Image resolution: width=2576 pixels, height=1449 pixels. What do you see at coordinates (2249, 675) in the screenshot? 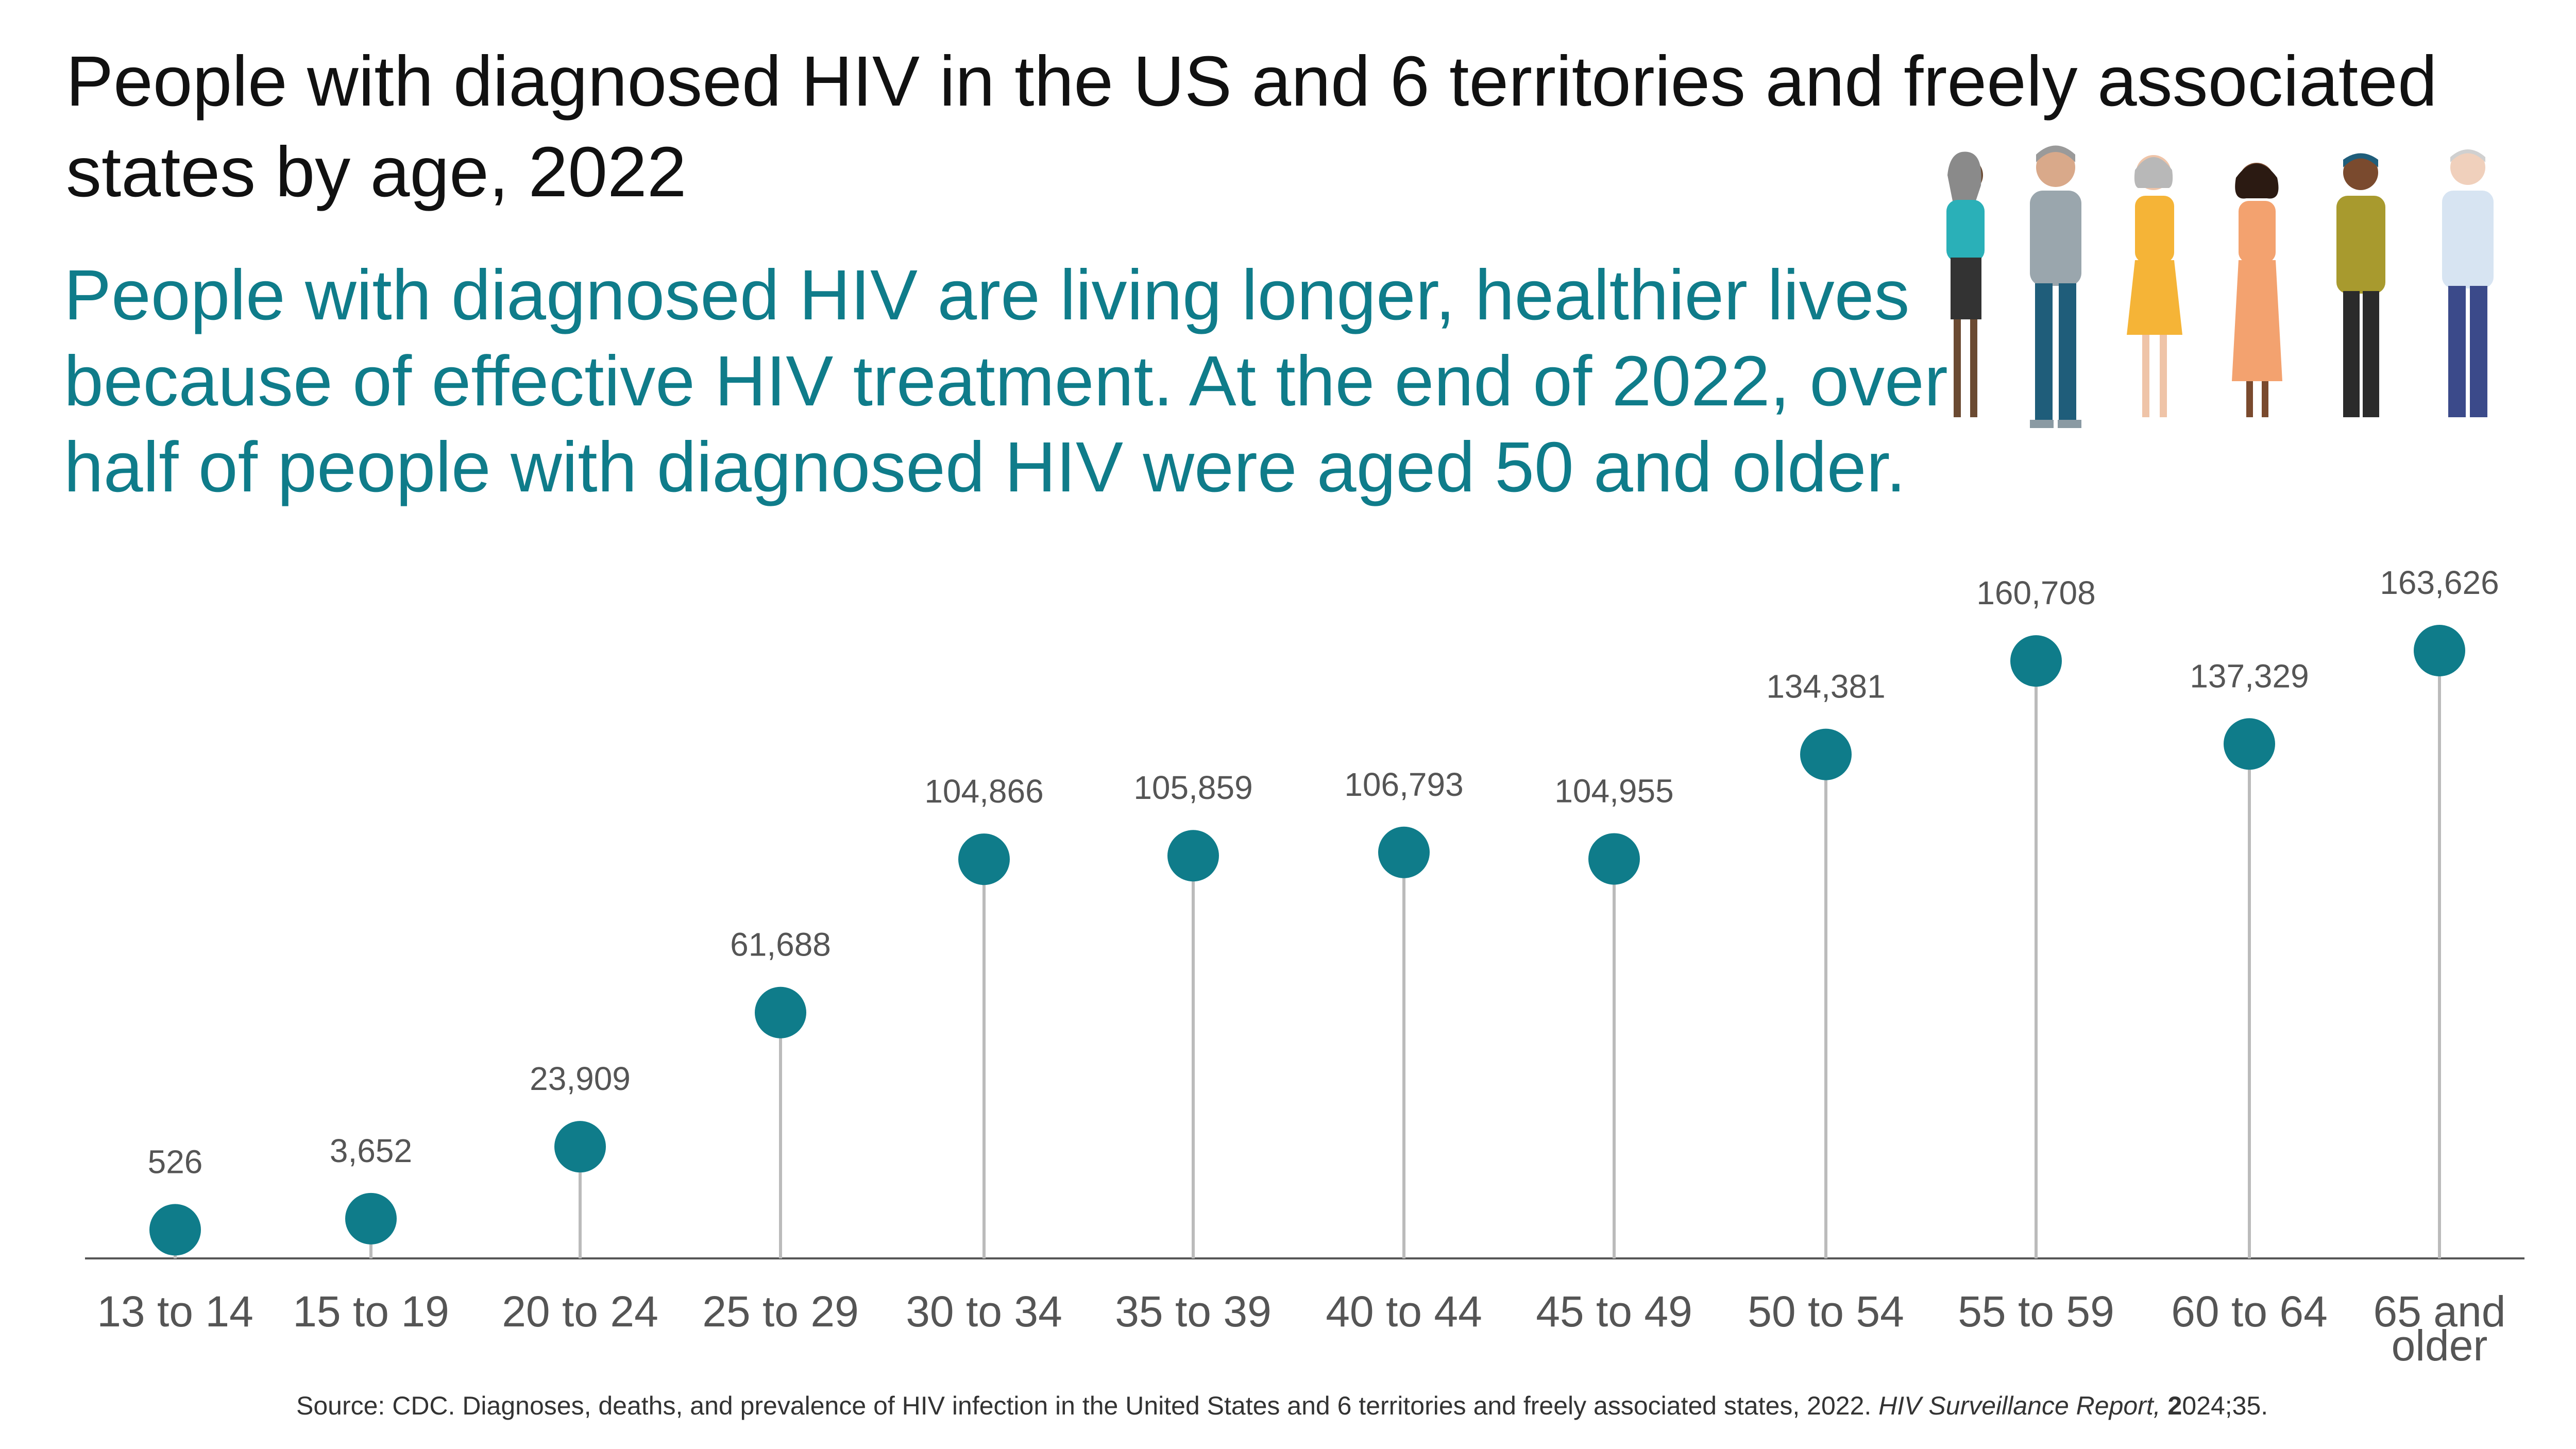
I see `data-label-10: 137,329` at bounding box center [2249, 675].